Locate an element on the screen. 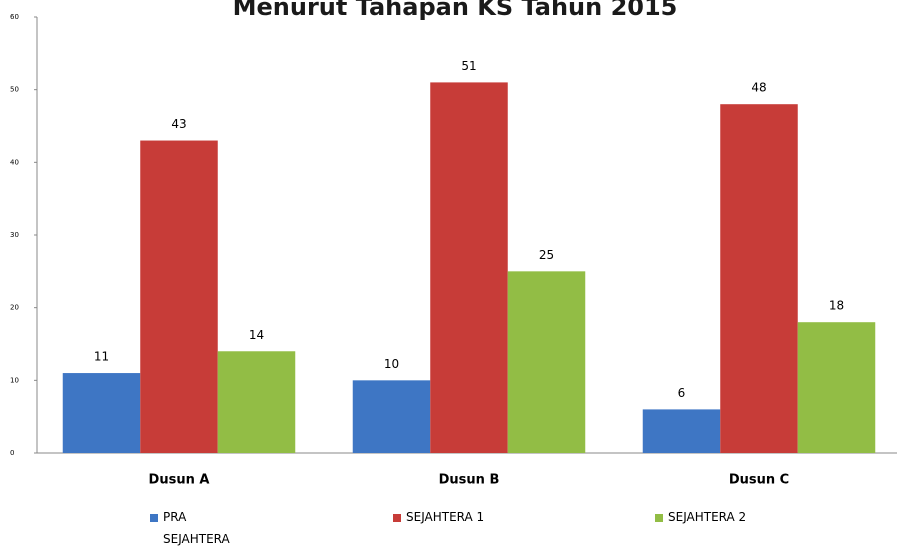 The image size is (897, 547). y-tick-label: 30 is located at coordinates (14, 235).